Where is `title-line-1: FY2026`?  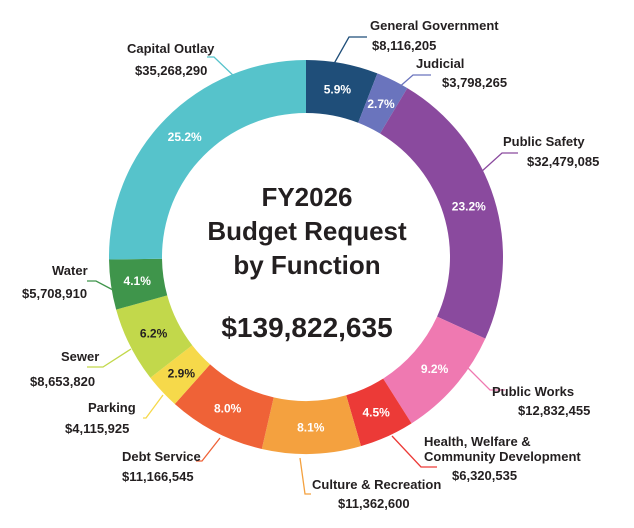 title-line-1: FY2026 is located at coordinates (306, 197).